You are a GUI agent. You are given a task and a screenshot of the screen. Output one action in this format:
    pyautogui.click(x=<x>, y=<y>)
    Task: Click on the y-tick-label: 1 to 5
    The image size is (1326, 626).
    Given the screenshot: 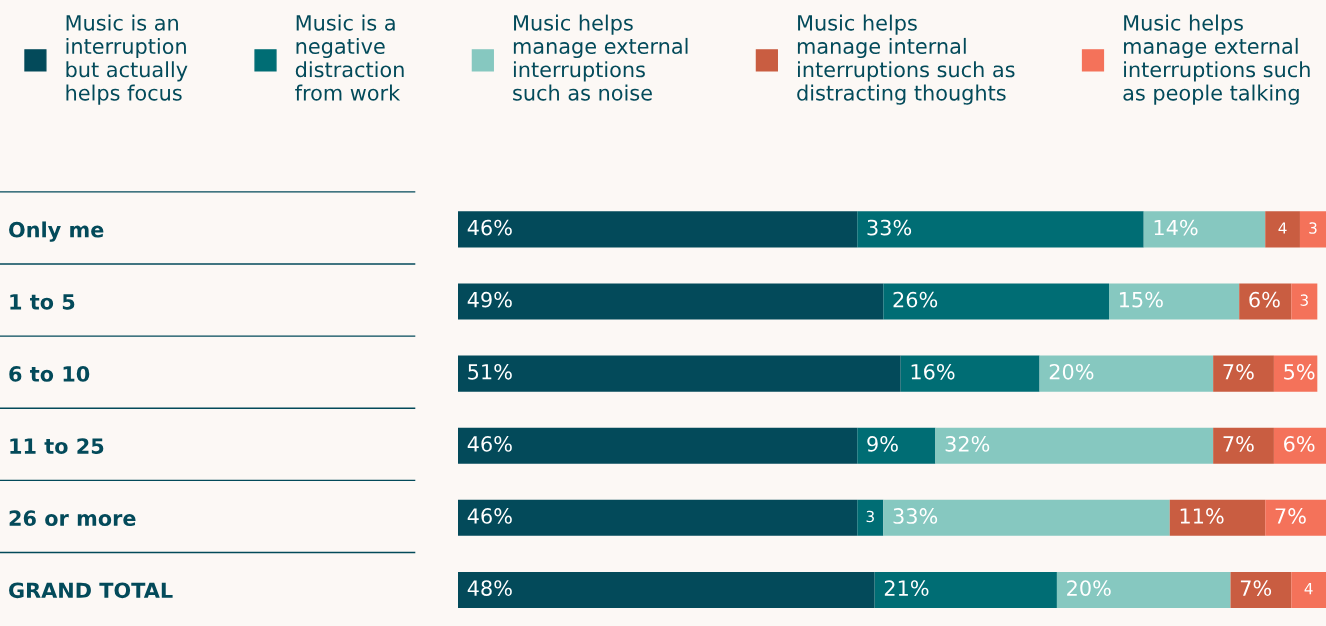 What is the action you would take?
    pyautogui.click(x=42, y=302)
    